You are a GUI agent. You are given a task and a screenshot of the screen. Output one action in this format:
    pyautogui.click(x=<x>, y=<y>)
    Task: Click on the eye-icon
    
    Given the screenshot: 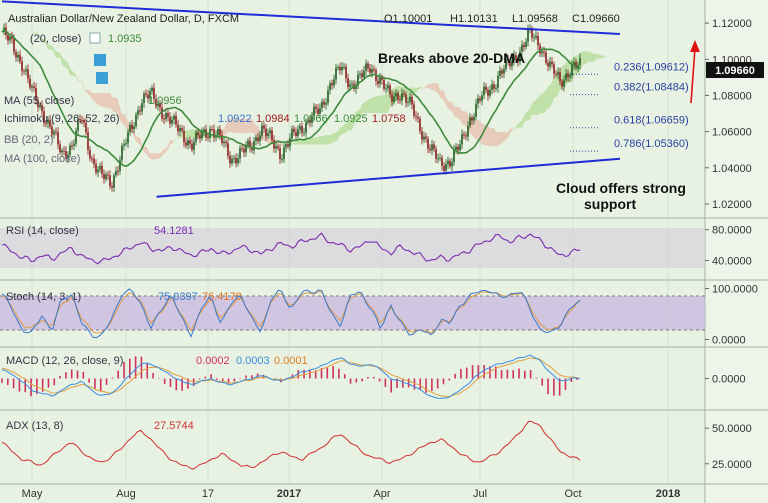 What is the action you would take?
    pyautogui.click(x=102, y=78)
    